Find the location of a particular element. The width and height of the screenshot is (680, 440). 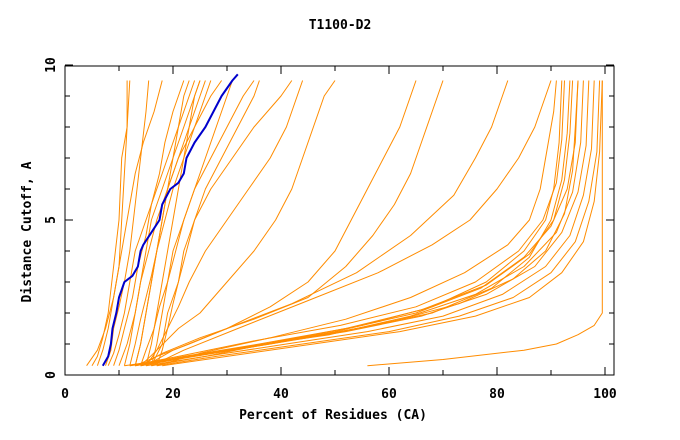

x-tick-label: 100 is located at coordinates (605, 394).